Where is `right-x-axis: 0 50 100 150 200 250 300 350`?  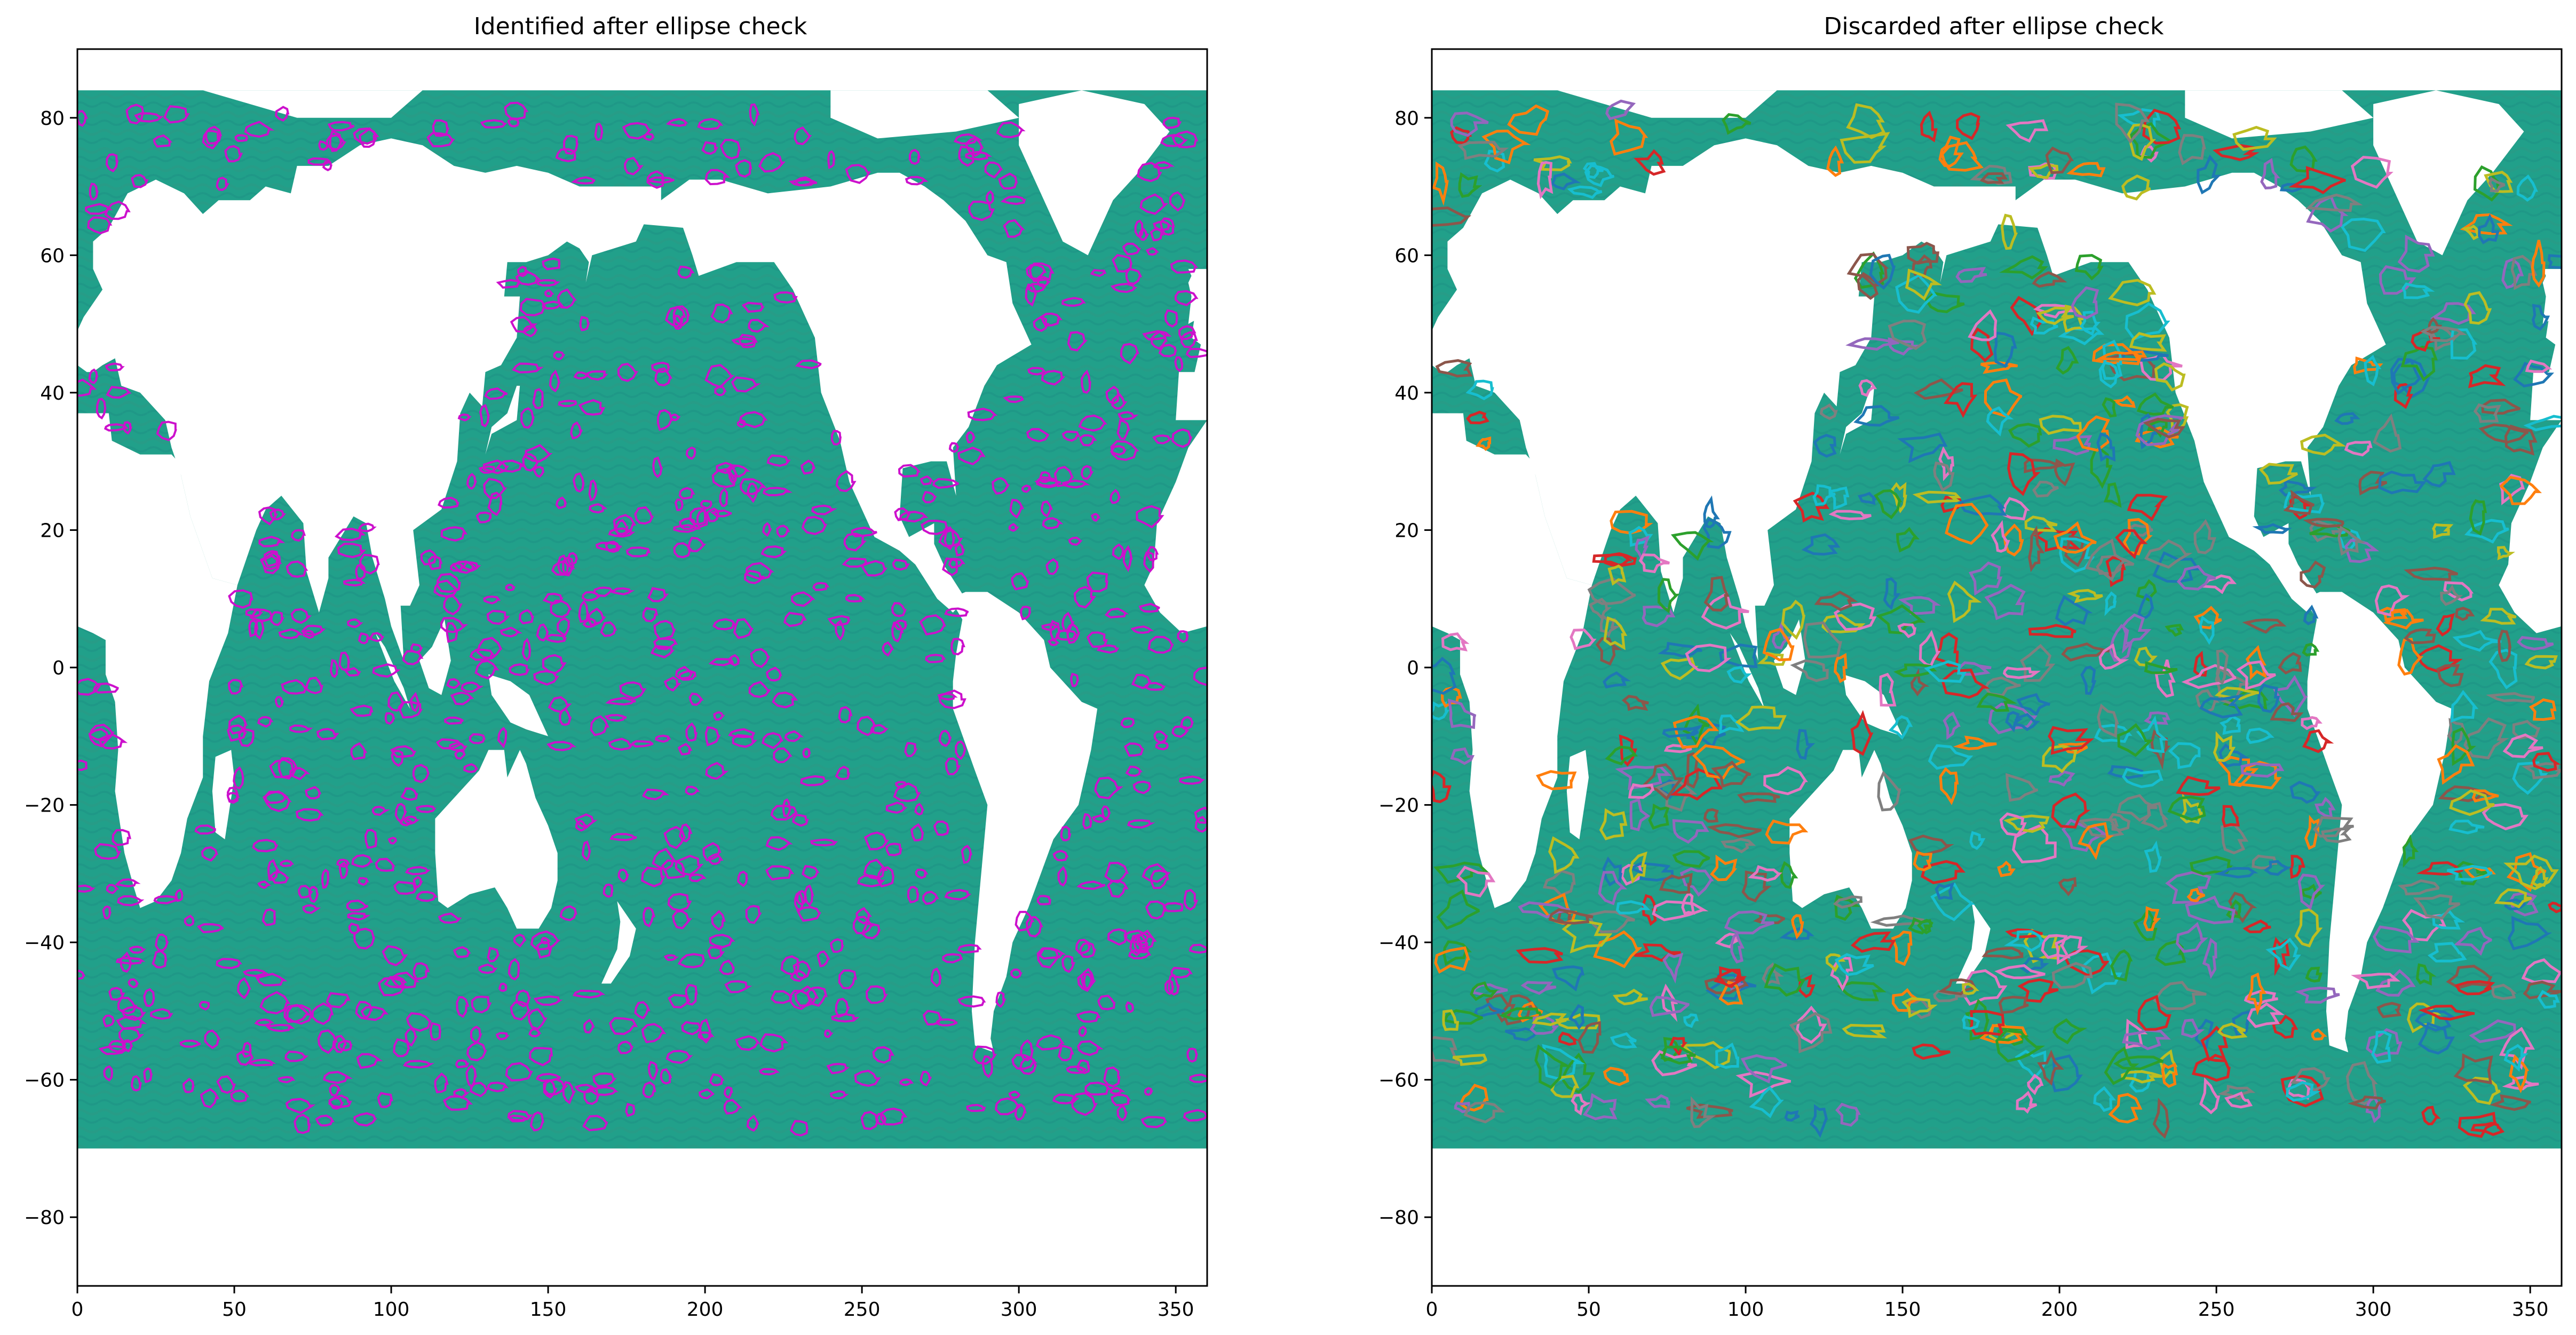 right-x-axis: 0 50 100 150 200 250 300 350 is located at coordinates (1987, 1303).